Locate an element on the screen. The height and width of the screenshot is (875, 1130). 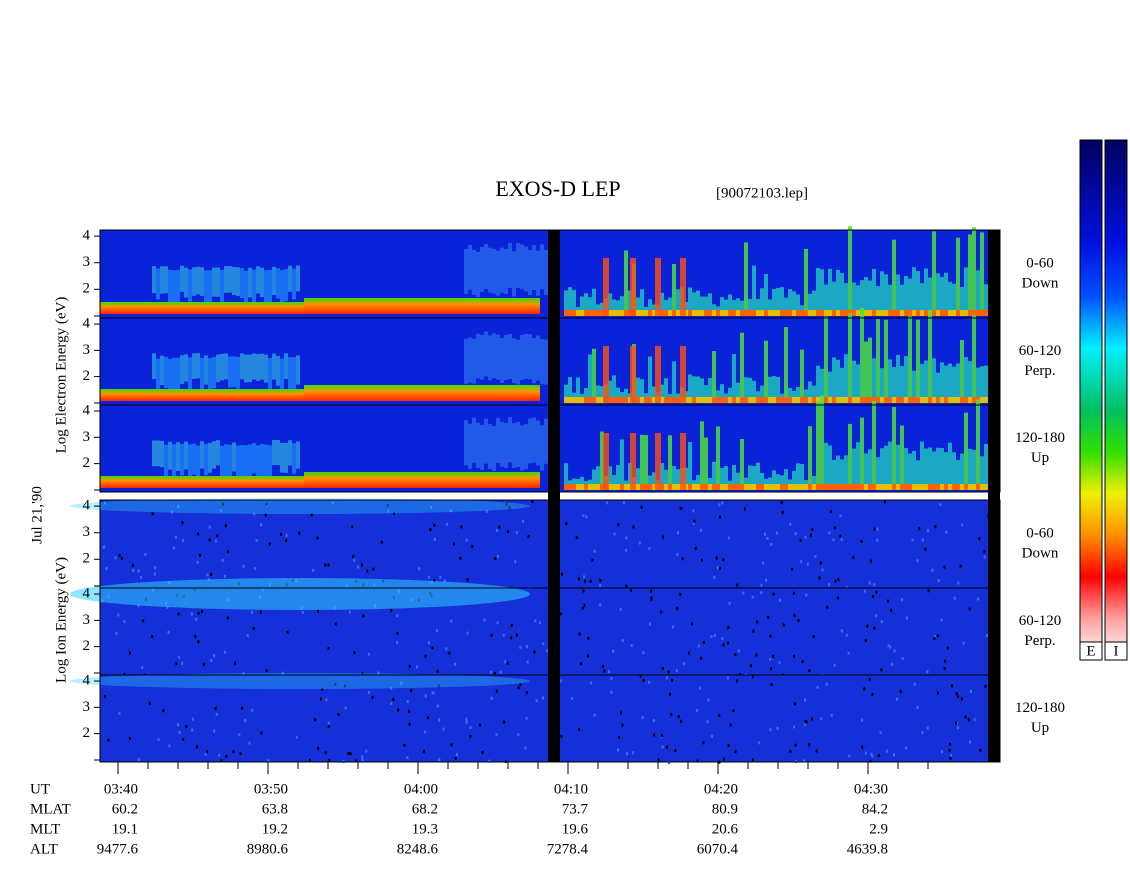
angle-range: 120-180 is located at coordinates (1040, 438).